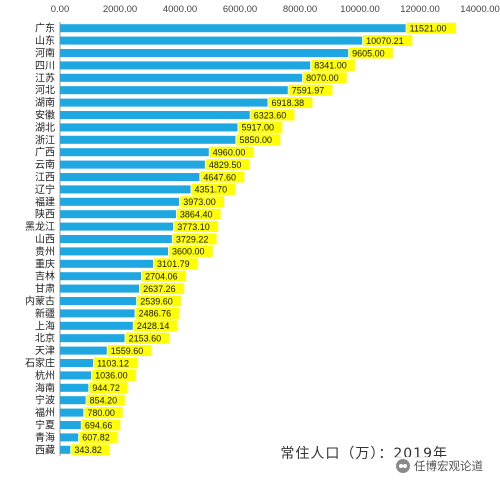 The image size is (500, 490). I want to click on category-label: 宁夏, so click(45, 425).